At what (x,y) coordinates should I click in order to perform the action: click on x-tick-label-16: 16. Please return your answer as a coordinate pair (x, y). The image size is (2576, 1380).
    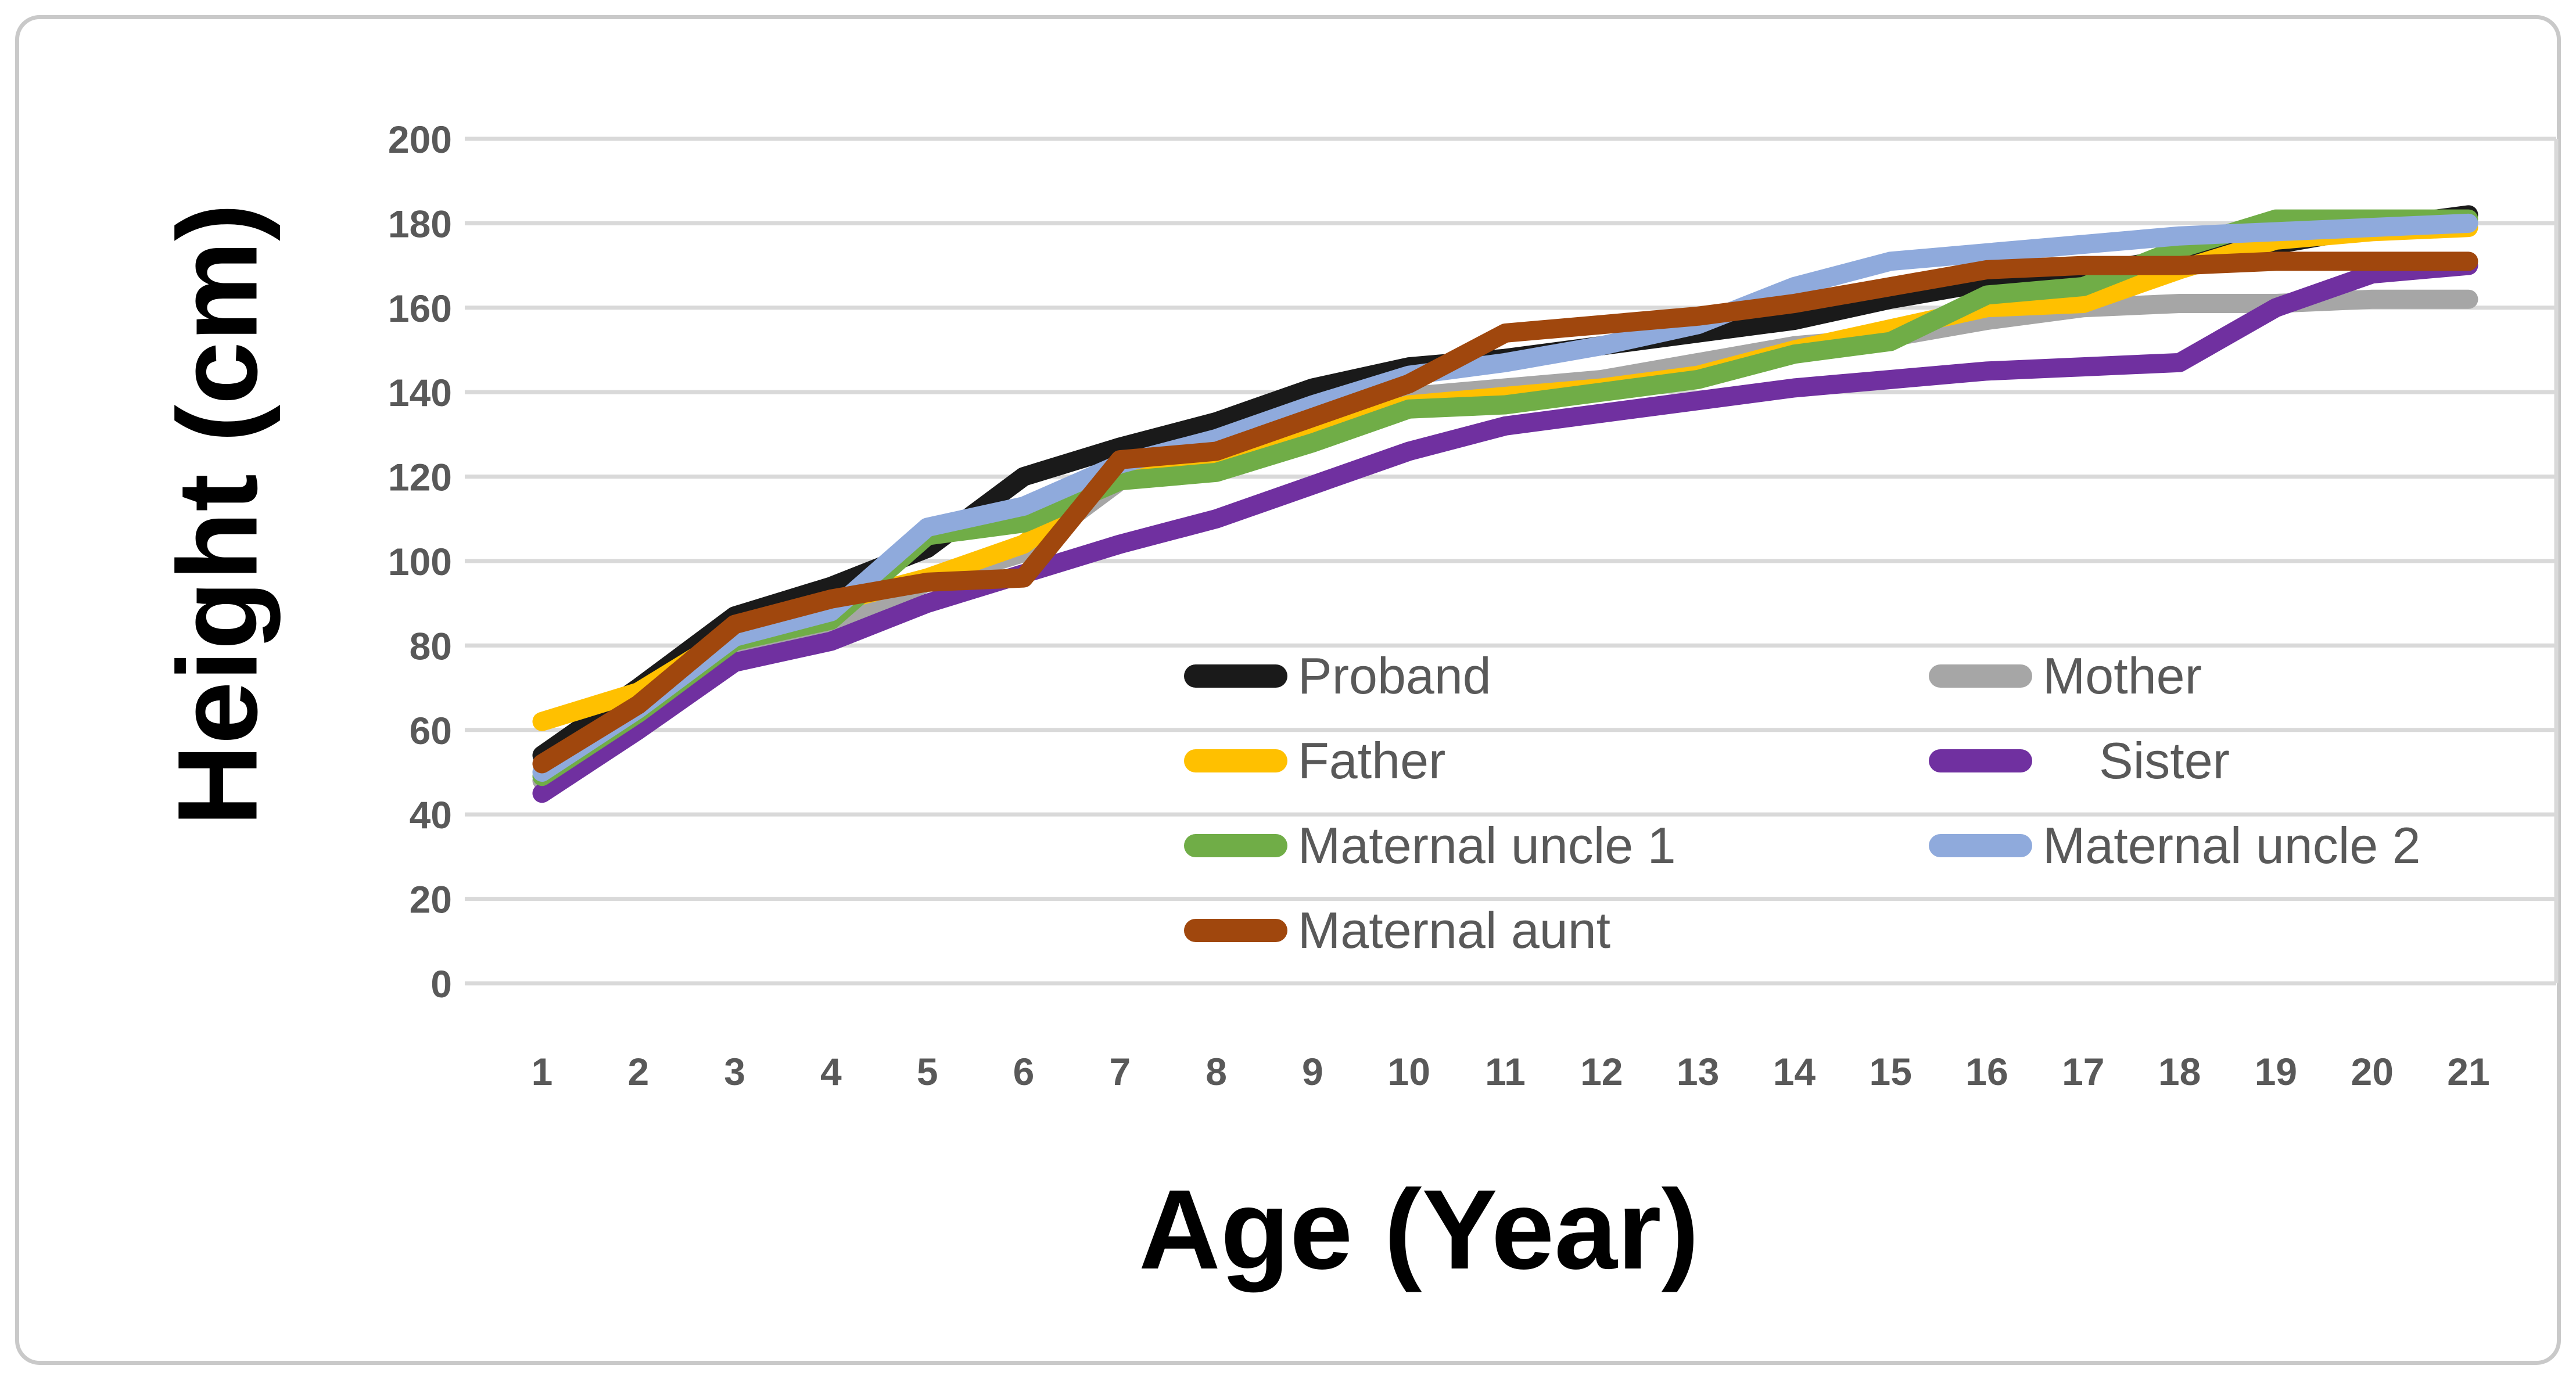
    Looking at the image, I should click on (1986, 1071).